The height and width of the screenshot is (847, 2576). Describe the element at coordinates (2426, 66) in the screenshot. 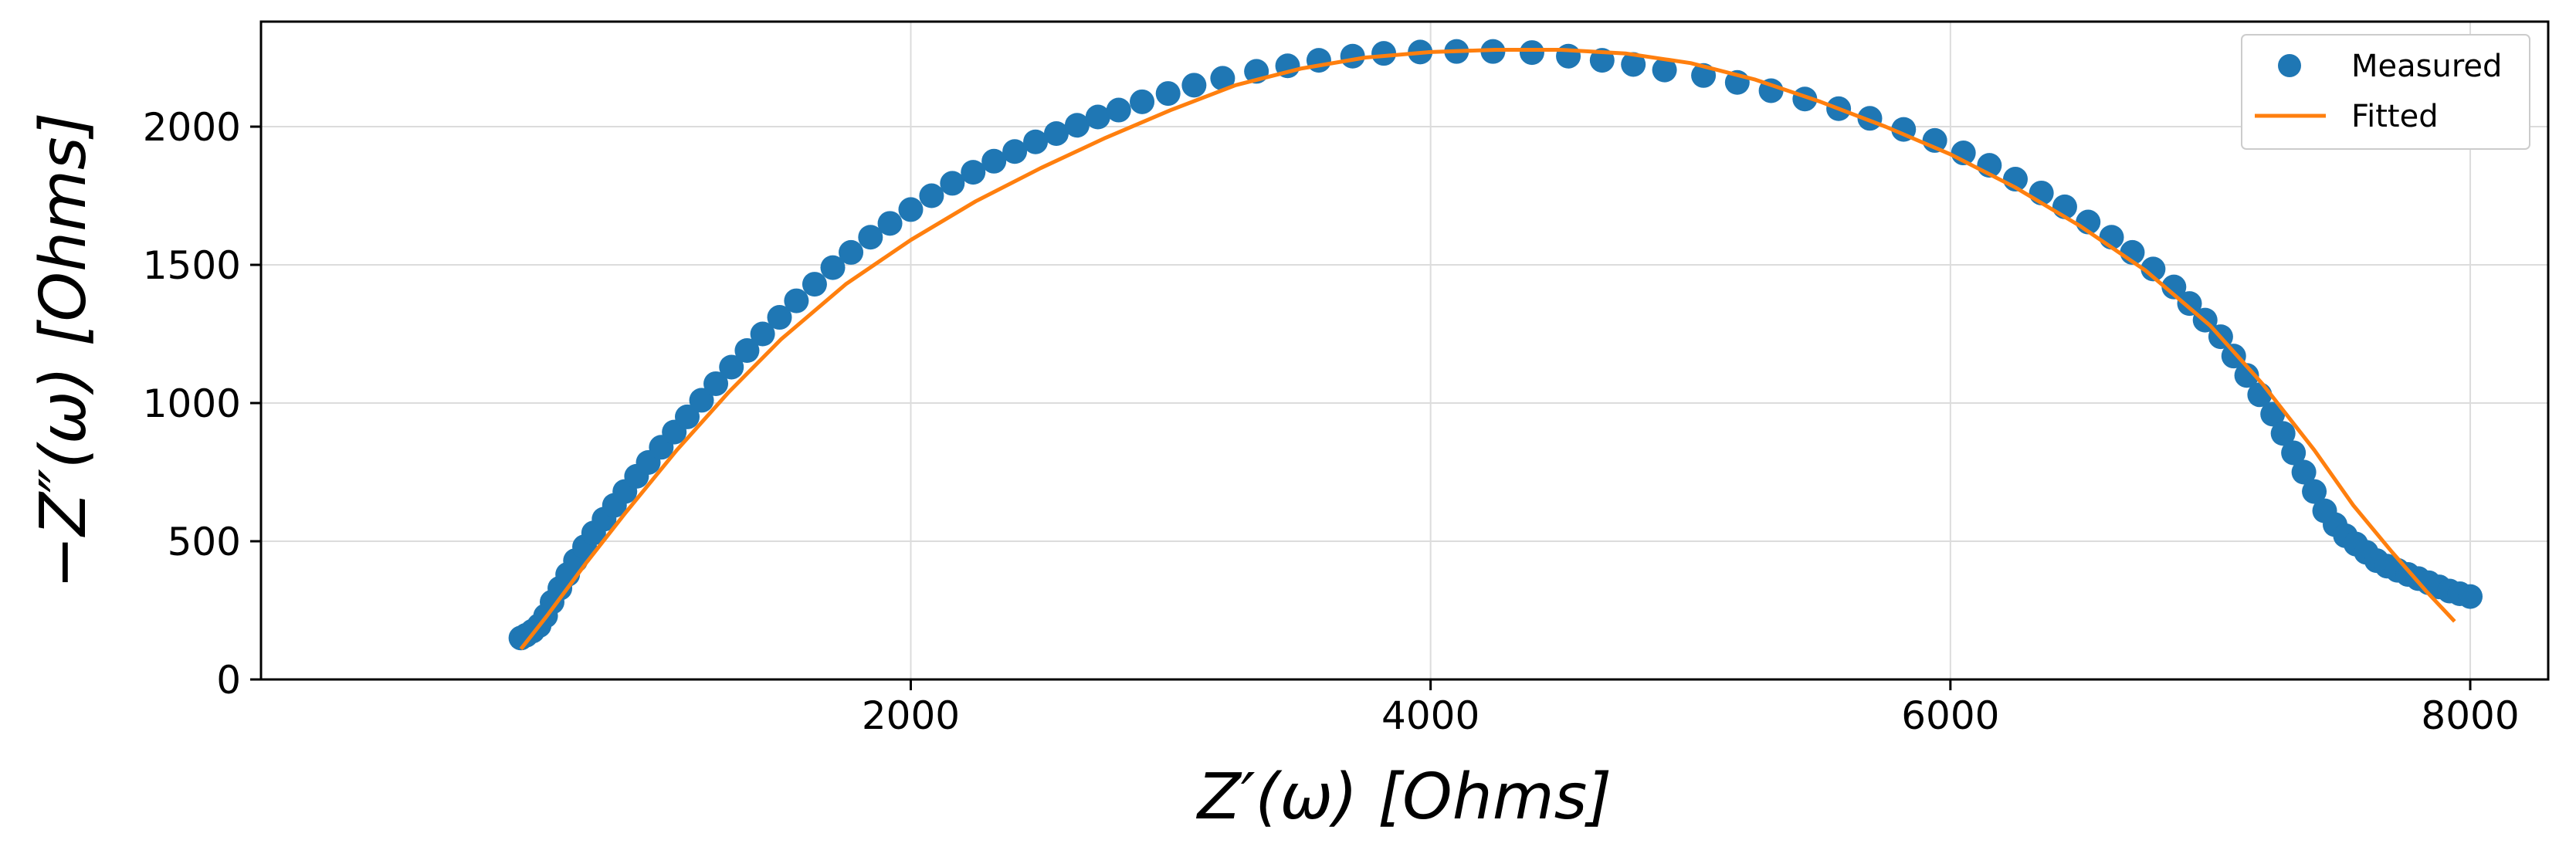

I see `legend-label-measured: Measured` at that location.